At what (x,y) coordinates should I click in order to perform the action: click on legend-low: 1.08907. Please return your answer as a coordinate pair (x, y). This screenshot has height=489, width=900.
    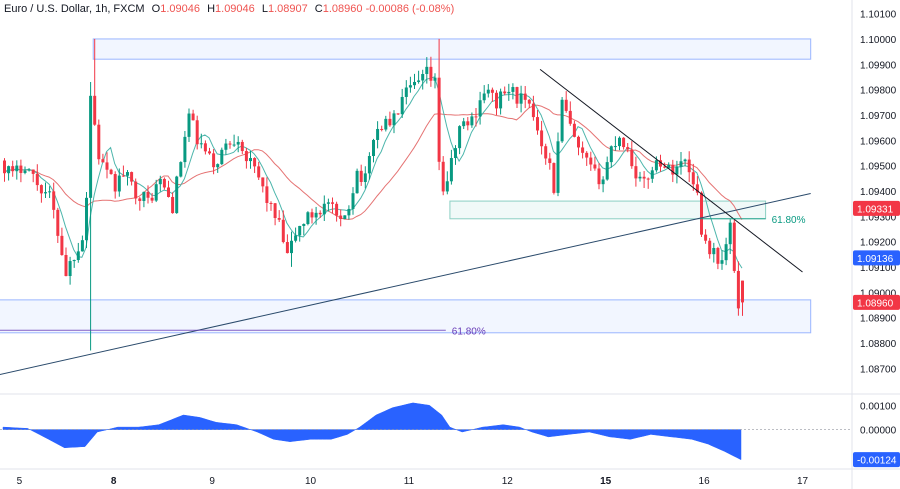
    Looking at the image, I should click on (287, 9).